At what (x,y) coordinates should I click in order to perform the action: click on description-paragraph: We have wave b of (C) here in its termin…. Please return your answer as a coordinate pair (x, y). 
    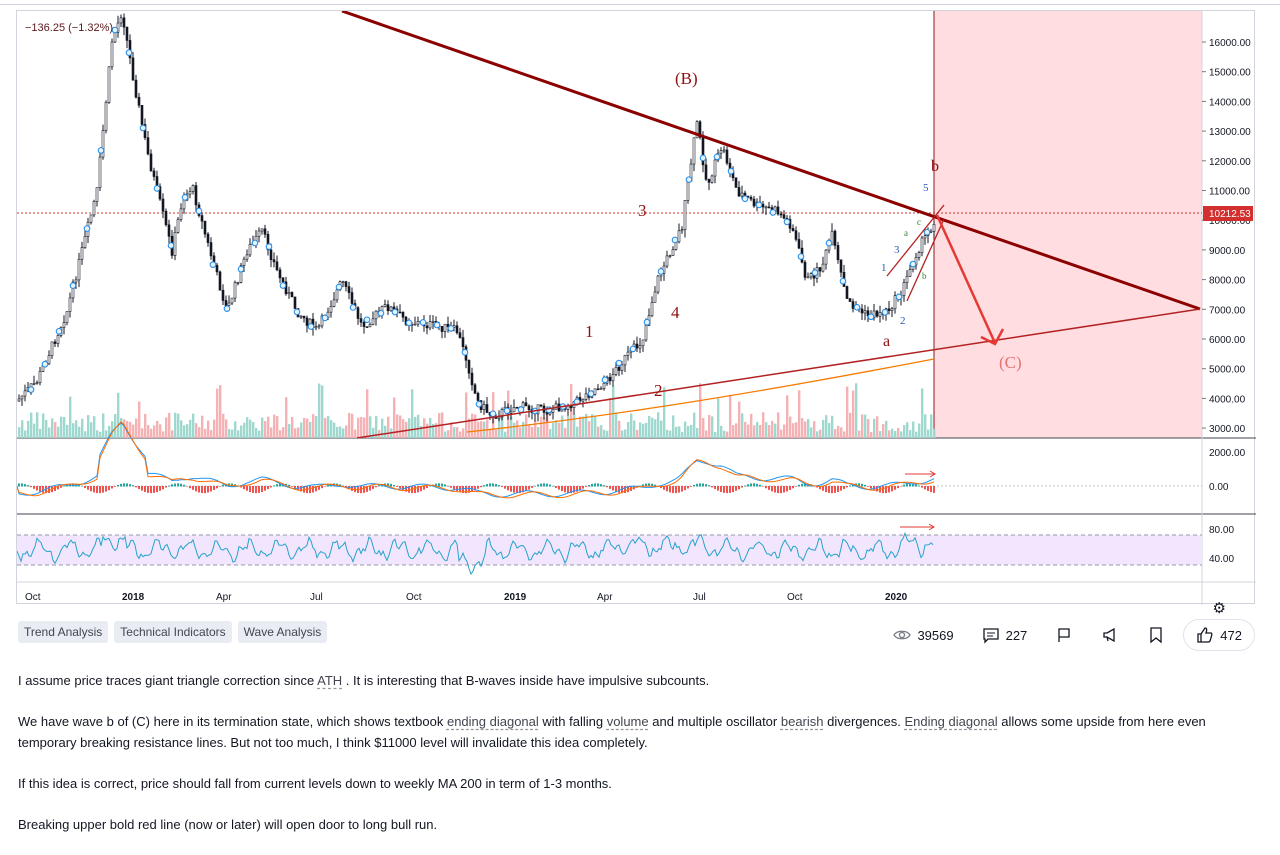
    Looking at the image, I should click on (612, 732).